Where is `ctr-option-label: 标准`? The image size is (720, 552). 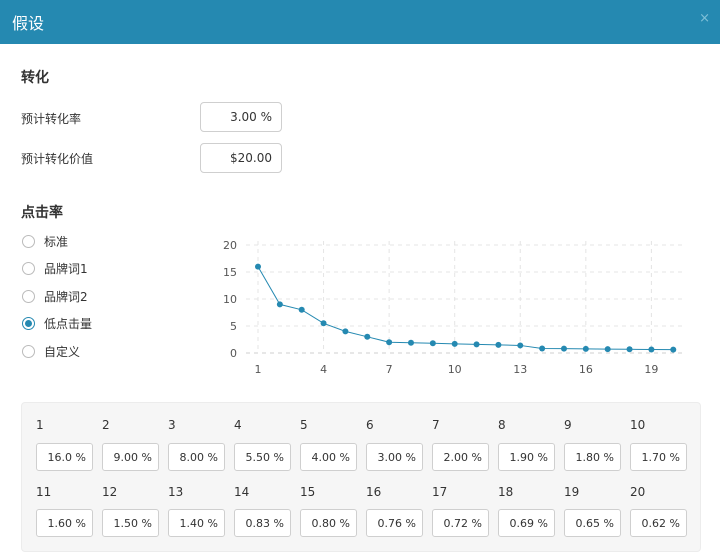 ctr-option-label: 标准 is located at coordinates (56, 241).